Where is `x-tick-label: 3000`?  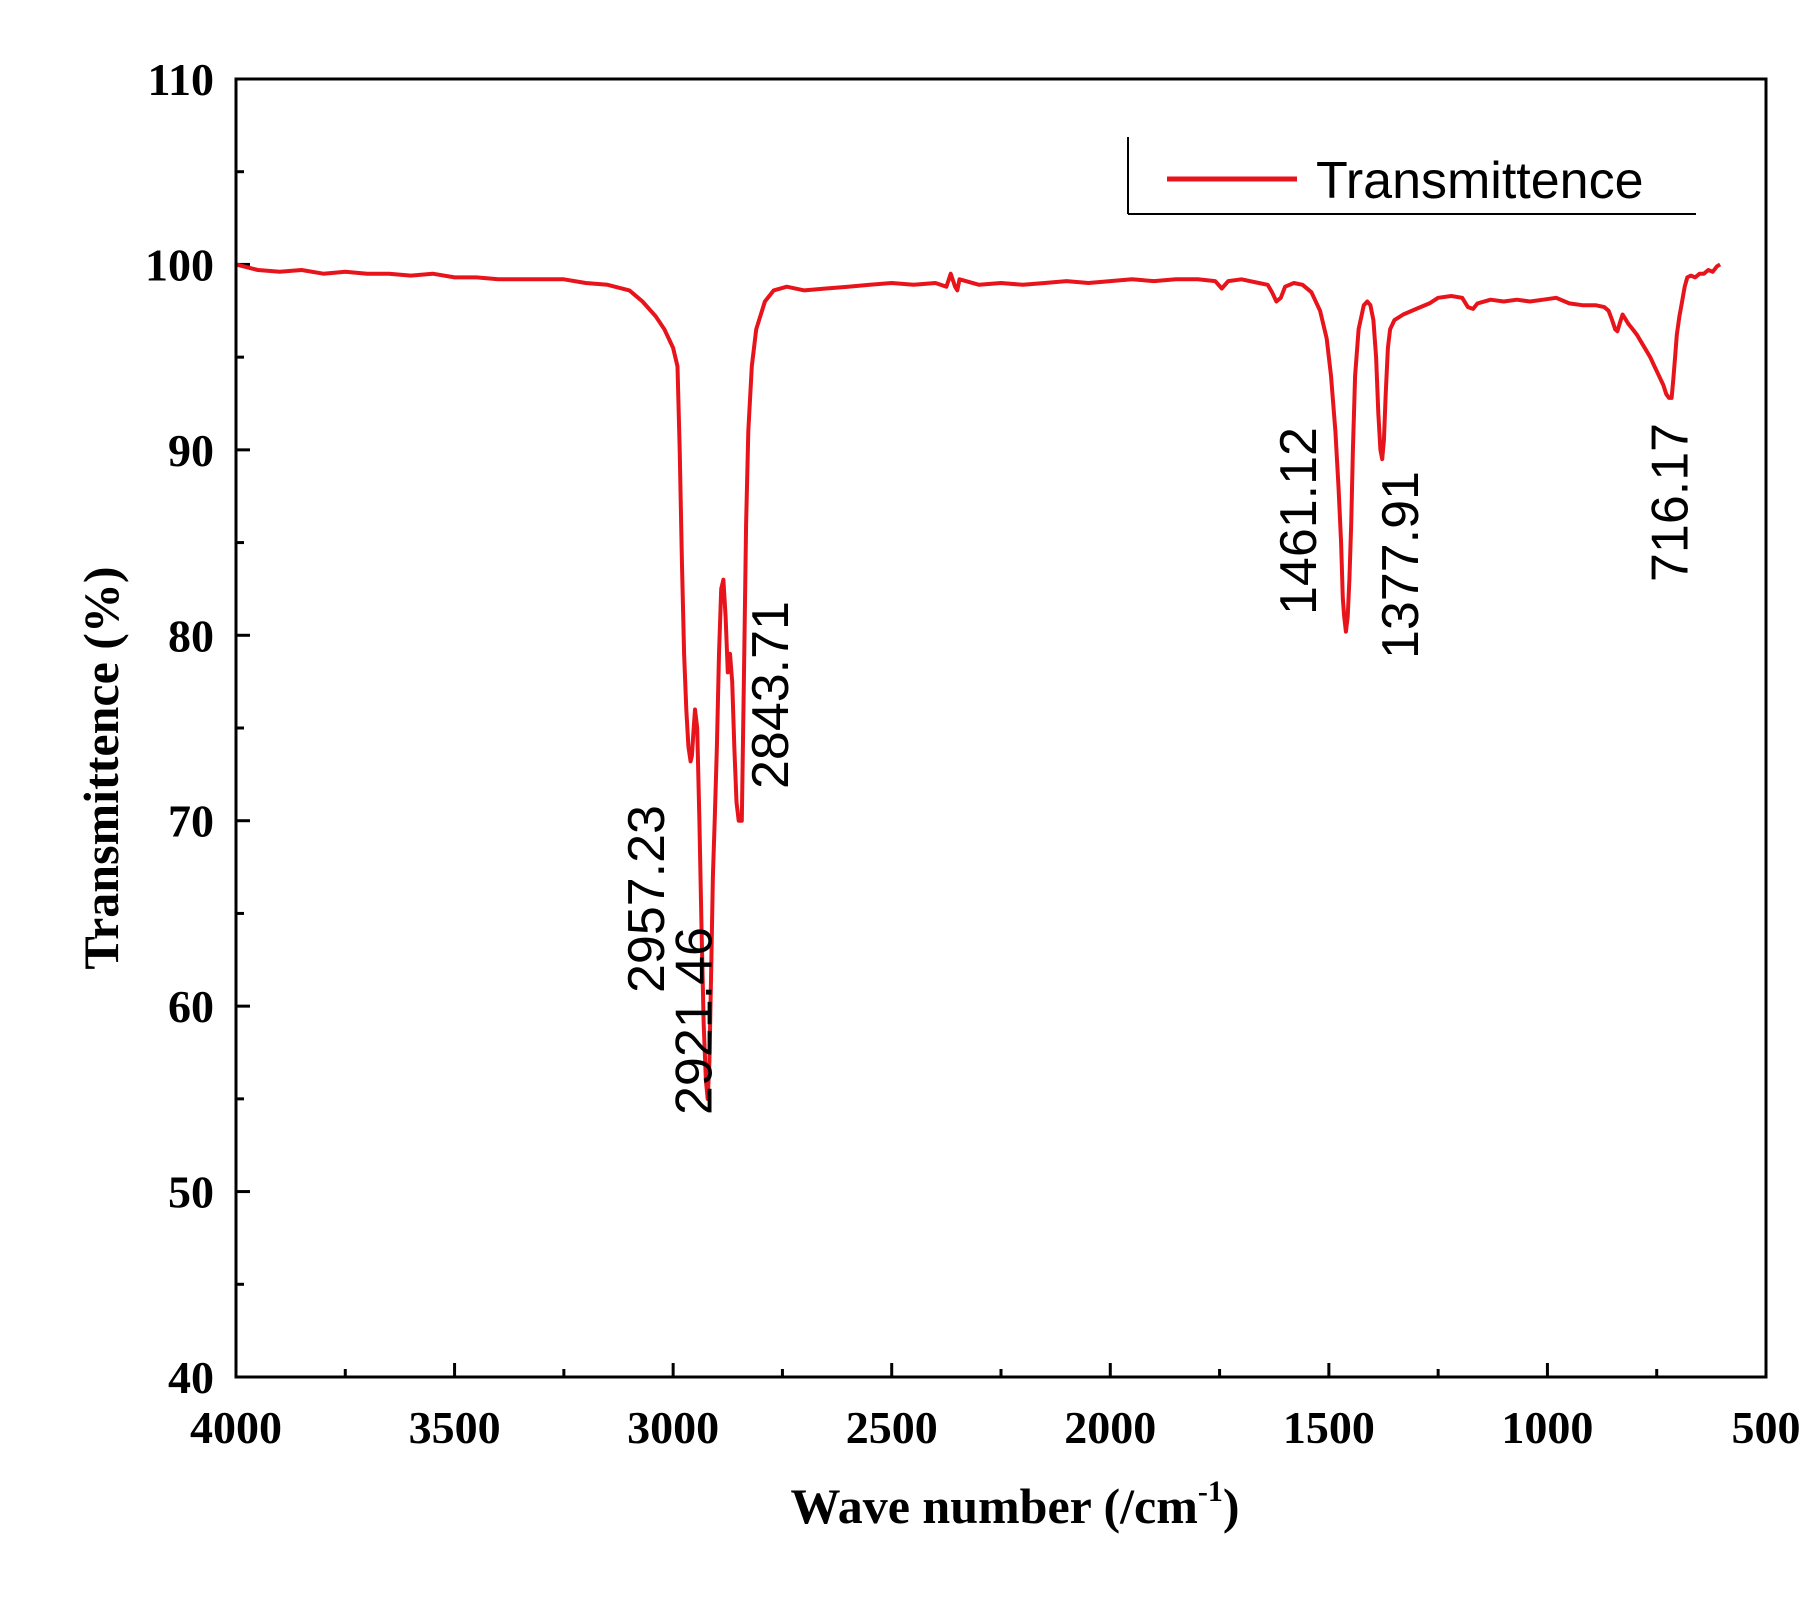
x-tick-label: 3000 is located at coordinates (673, 1427).